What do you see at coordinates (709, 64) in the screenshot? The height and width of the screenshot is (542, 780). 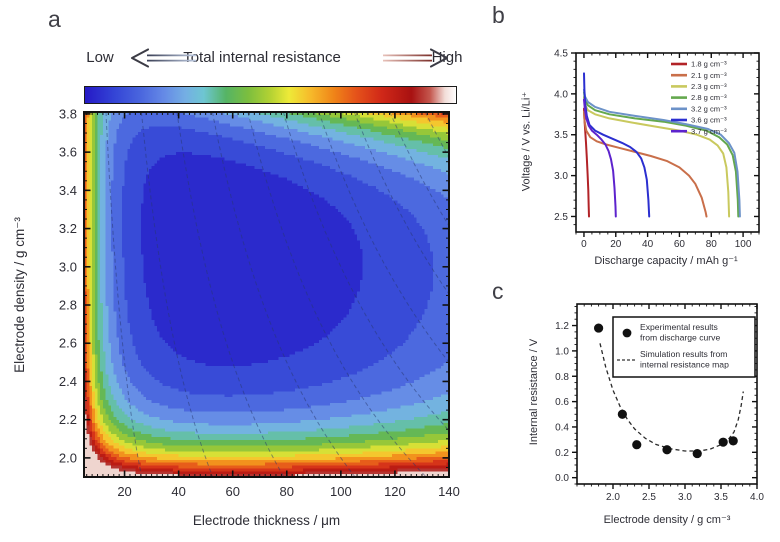 I see `svg-text: 1.8 g cm⁻³` at bounding box center [709, 64].